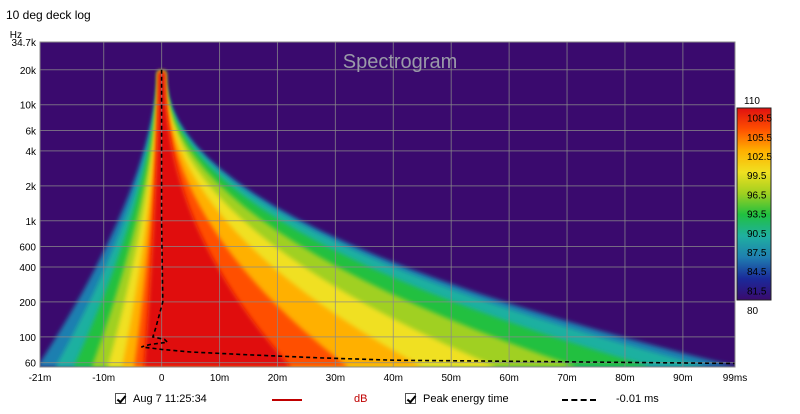  I want to click on window-title: 10 deg deck log, so click(48, 15).